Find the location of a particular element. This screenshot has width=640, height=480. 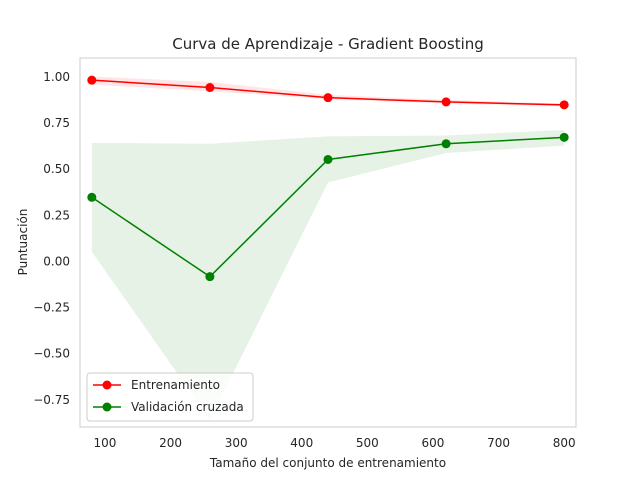

x-tick-label-2: 300 is located at coordinates (236, 443).